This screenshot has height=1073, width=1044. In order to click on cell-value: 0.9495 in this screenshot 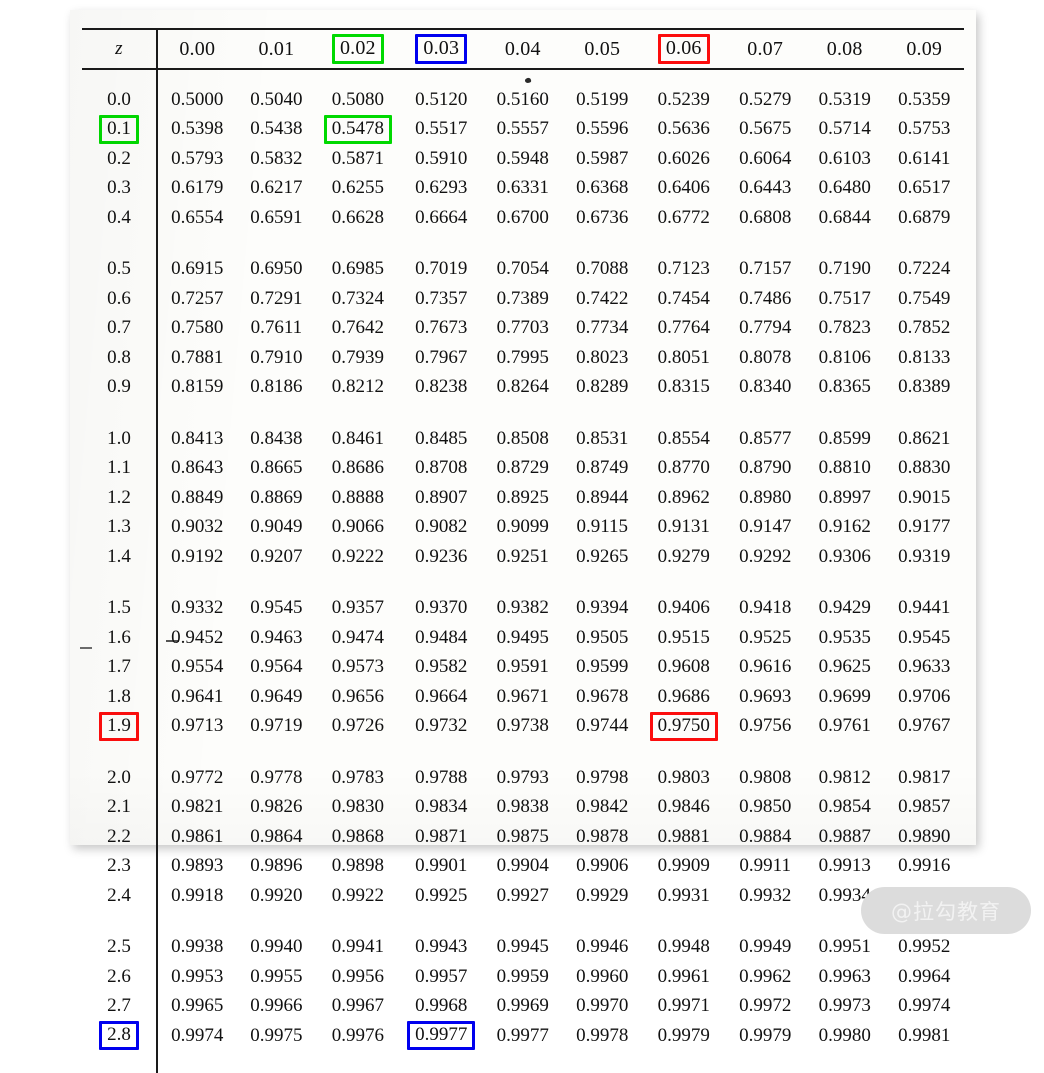, I will do `click(522, 637)`.